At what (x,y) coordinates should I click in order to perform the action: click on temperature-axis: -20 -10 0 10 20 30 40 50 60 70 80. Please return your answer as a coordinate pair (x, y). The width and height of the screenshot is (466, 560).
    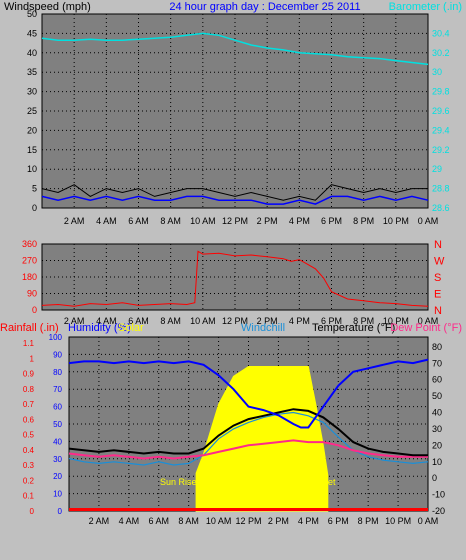
    Looking at the image, I should click on (438, 429).